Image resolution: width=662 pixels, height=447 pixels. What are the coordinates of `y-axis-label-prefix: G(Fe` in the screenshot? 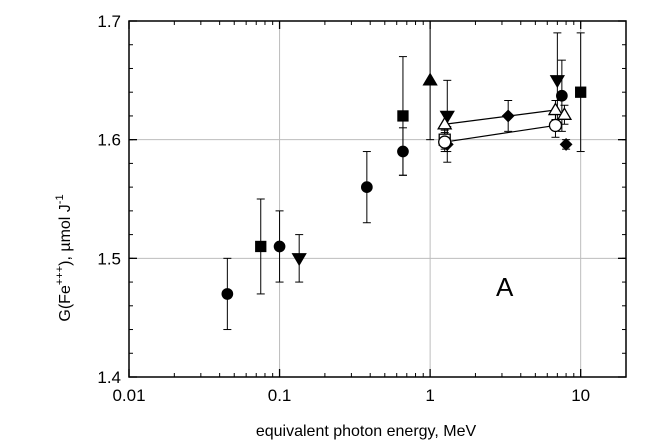 It's located at (65, 303).